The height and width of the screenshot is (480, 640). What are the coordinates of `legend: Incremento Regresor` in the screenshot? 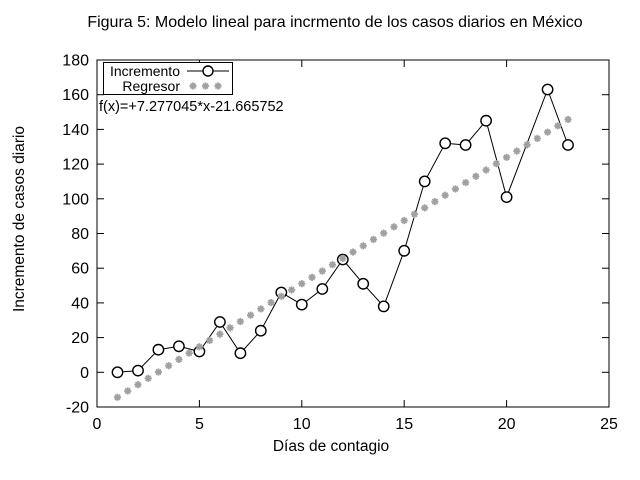 It's located at (168, 78).